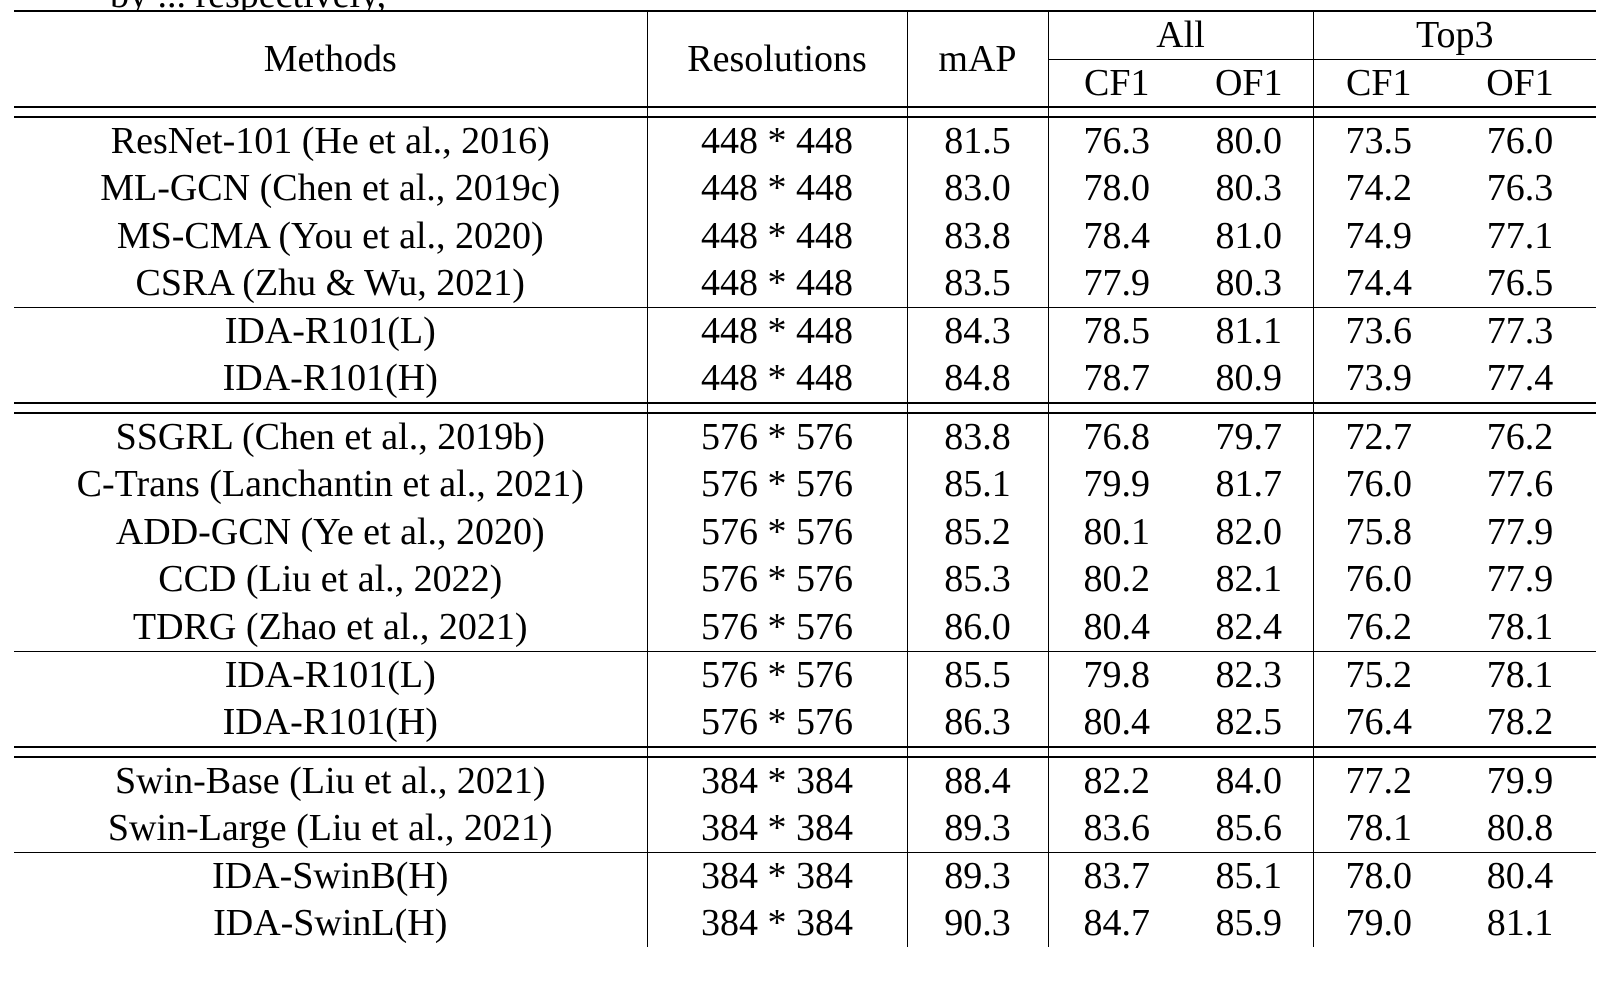  Describe the element at coordinates (1116, 379) in the screenshot. I see `cell-all-cf1: 78.7` at that location.